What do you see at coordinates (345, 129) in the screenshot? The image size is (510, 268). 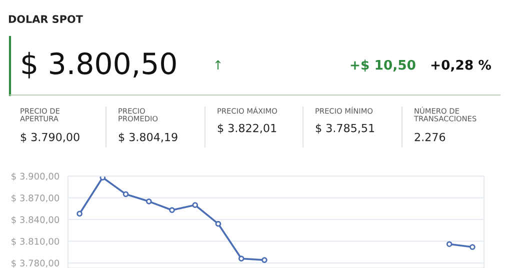 I see `text: $ 3.785,51` at bounding box center [345, 129].